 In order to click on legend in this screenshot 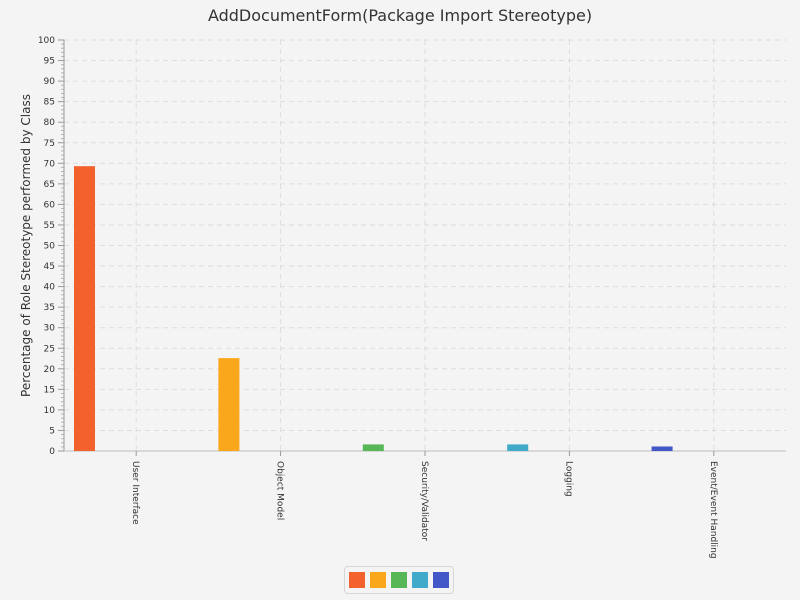, I will do `click(399, 580)`.